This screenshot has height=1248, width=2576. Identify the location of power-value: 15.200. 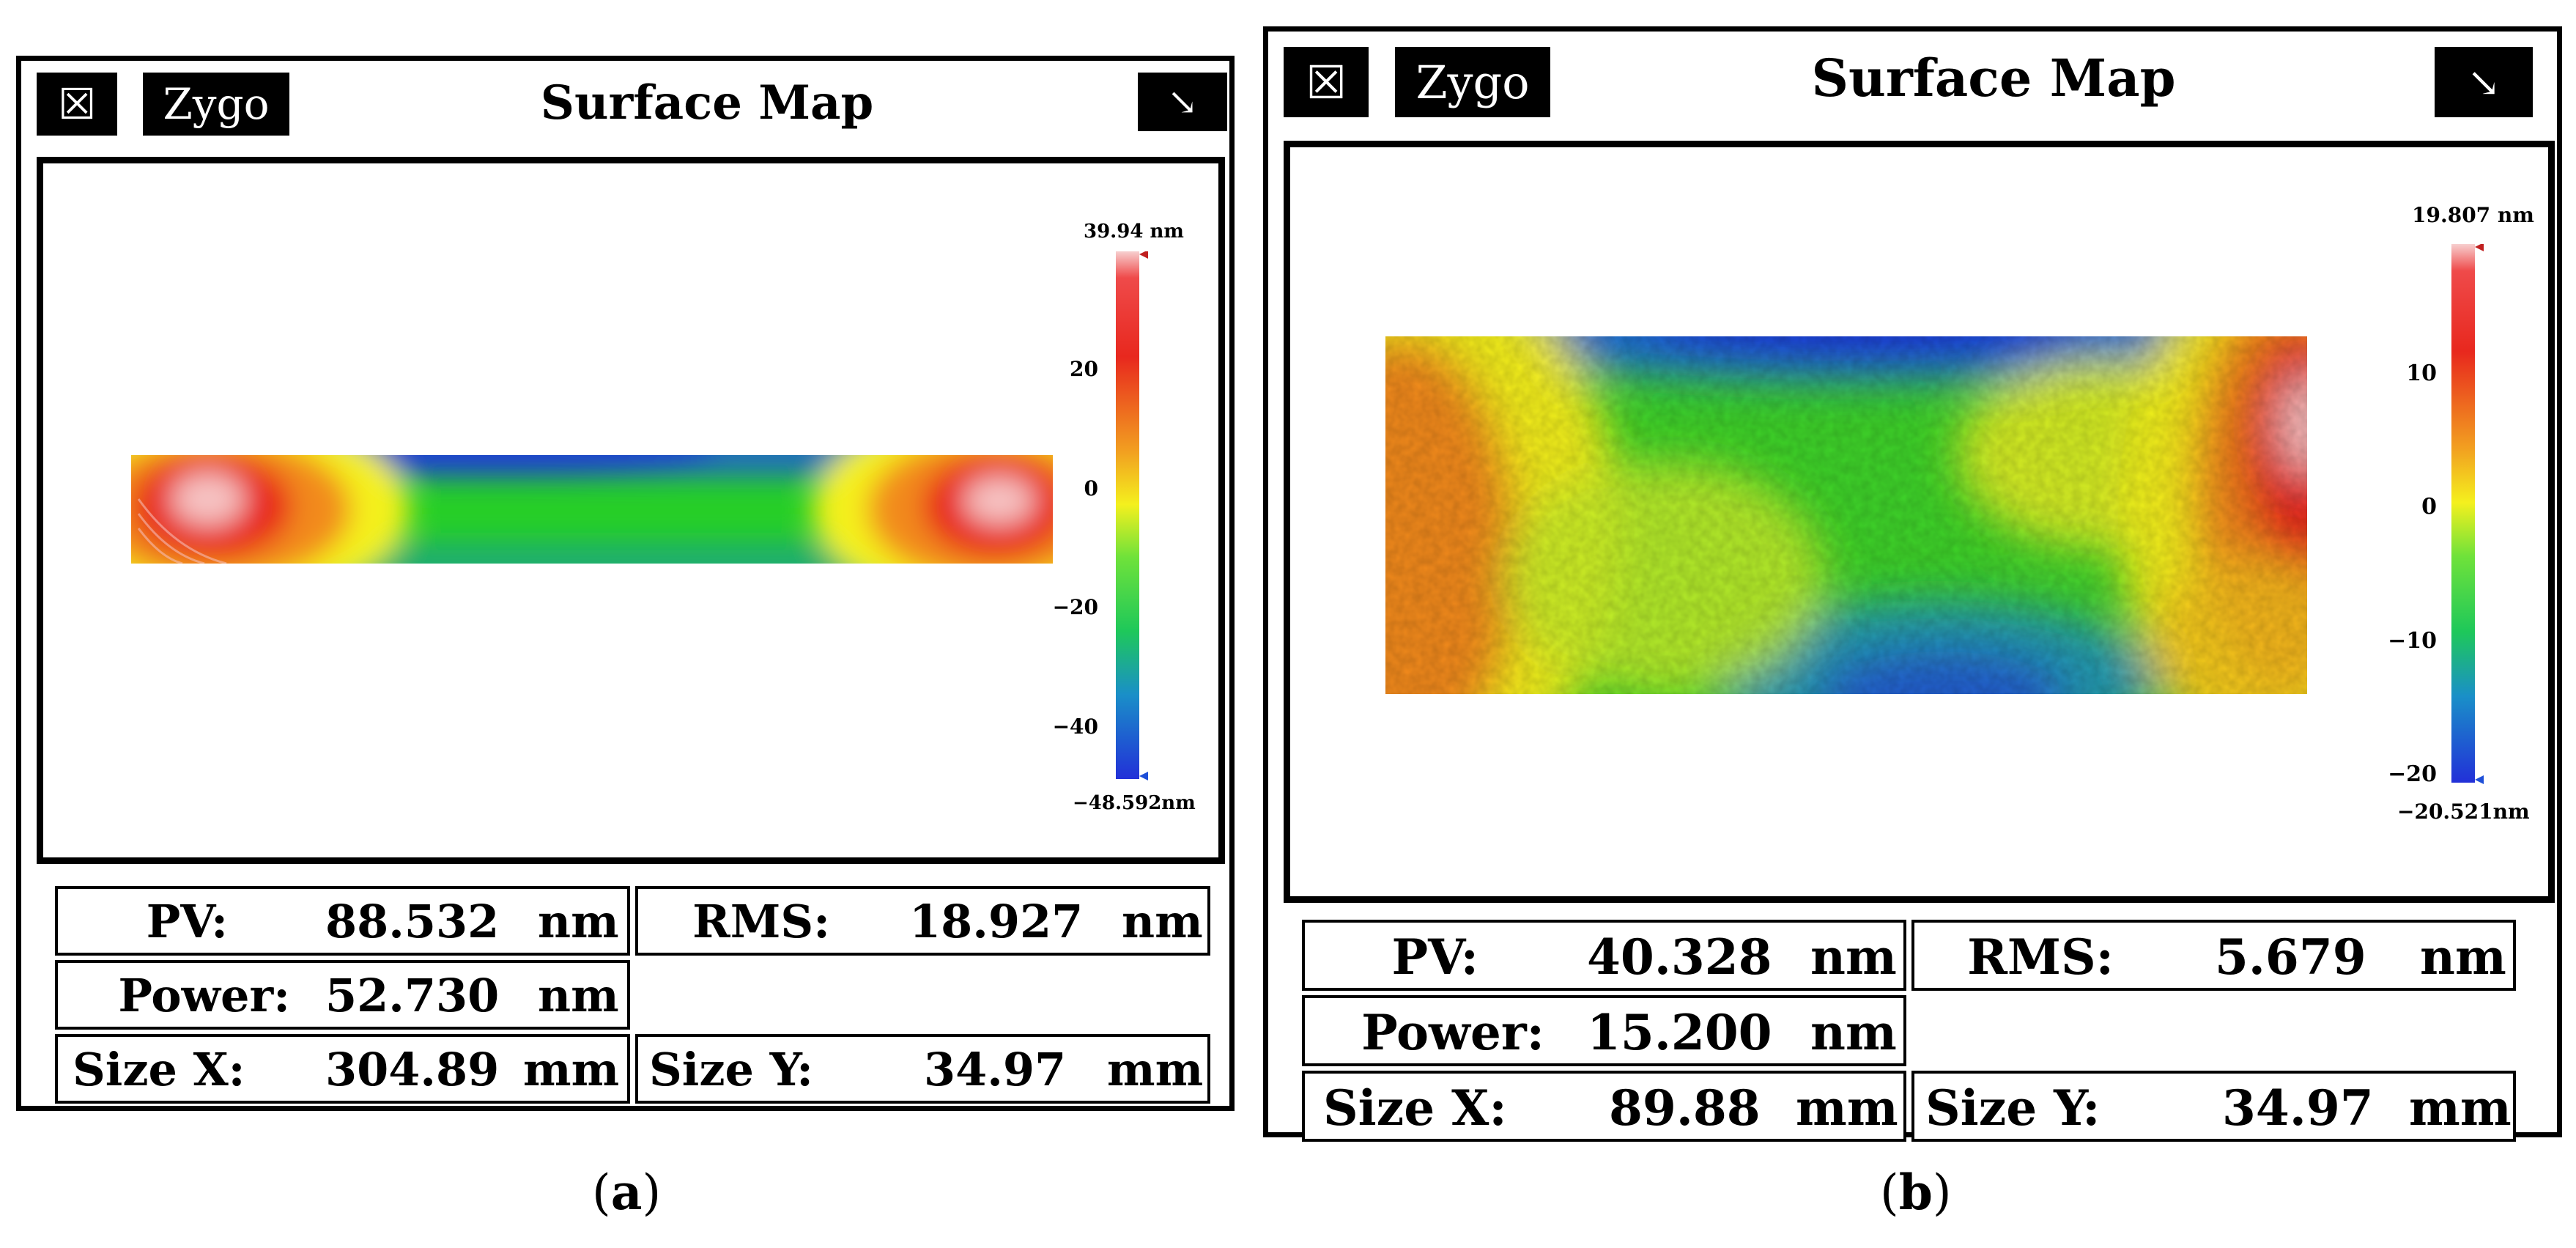
(1679, 1032).